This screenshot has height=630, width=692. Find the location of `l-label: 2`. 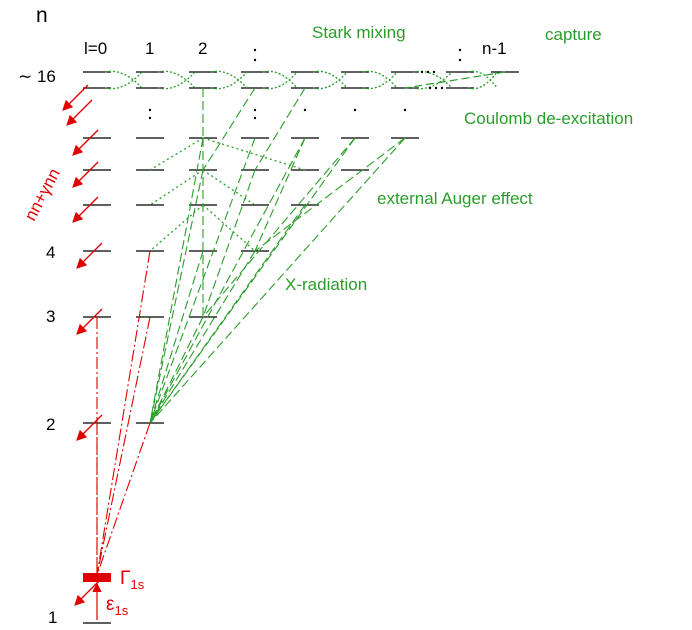

l-label: 2 is located at coordinates (202, 48).